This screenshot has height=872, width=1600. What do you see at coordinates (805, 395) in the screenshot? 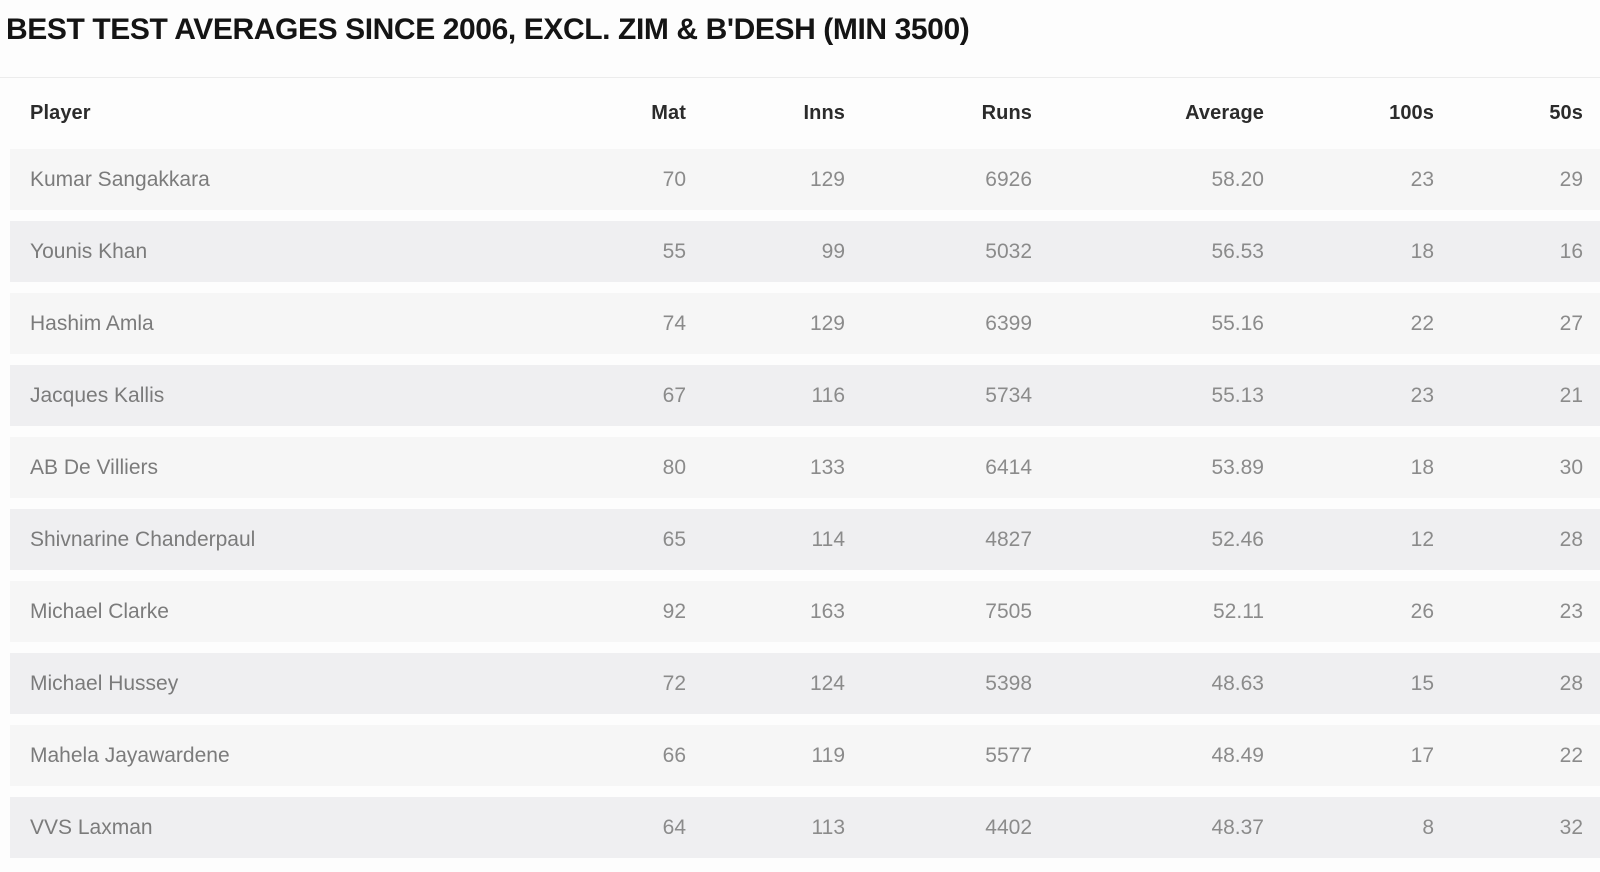
I see `table-row: Jacques Kallis 67 116 5734 55.13 23 21` at bounding box center [805, 395].